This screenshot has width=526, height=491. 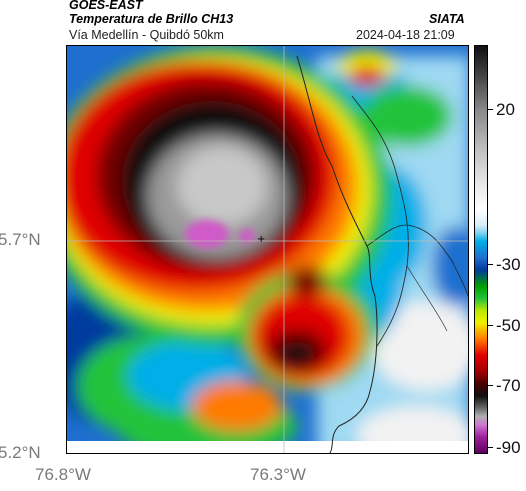 I want to click on location-marker-icon: +, so click(x=261, y=239).